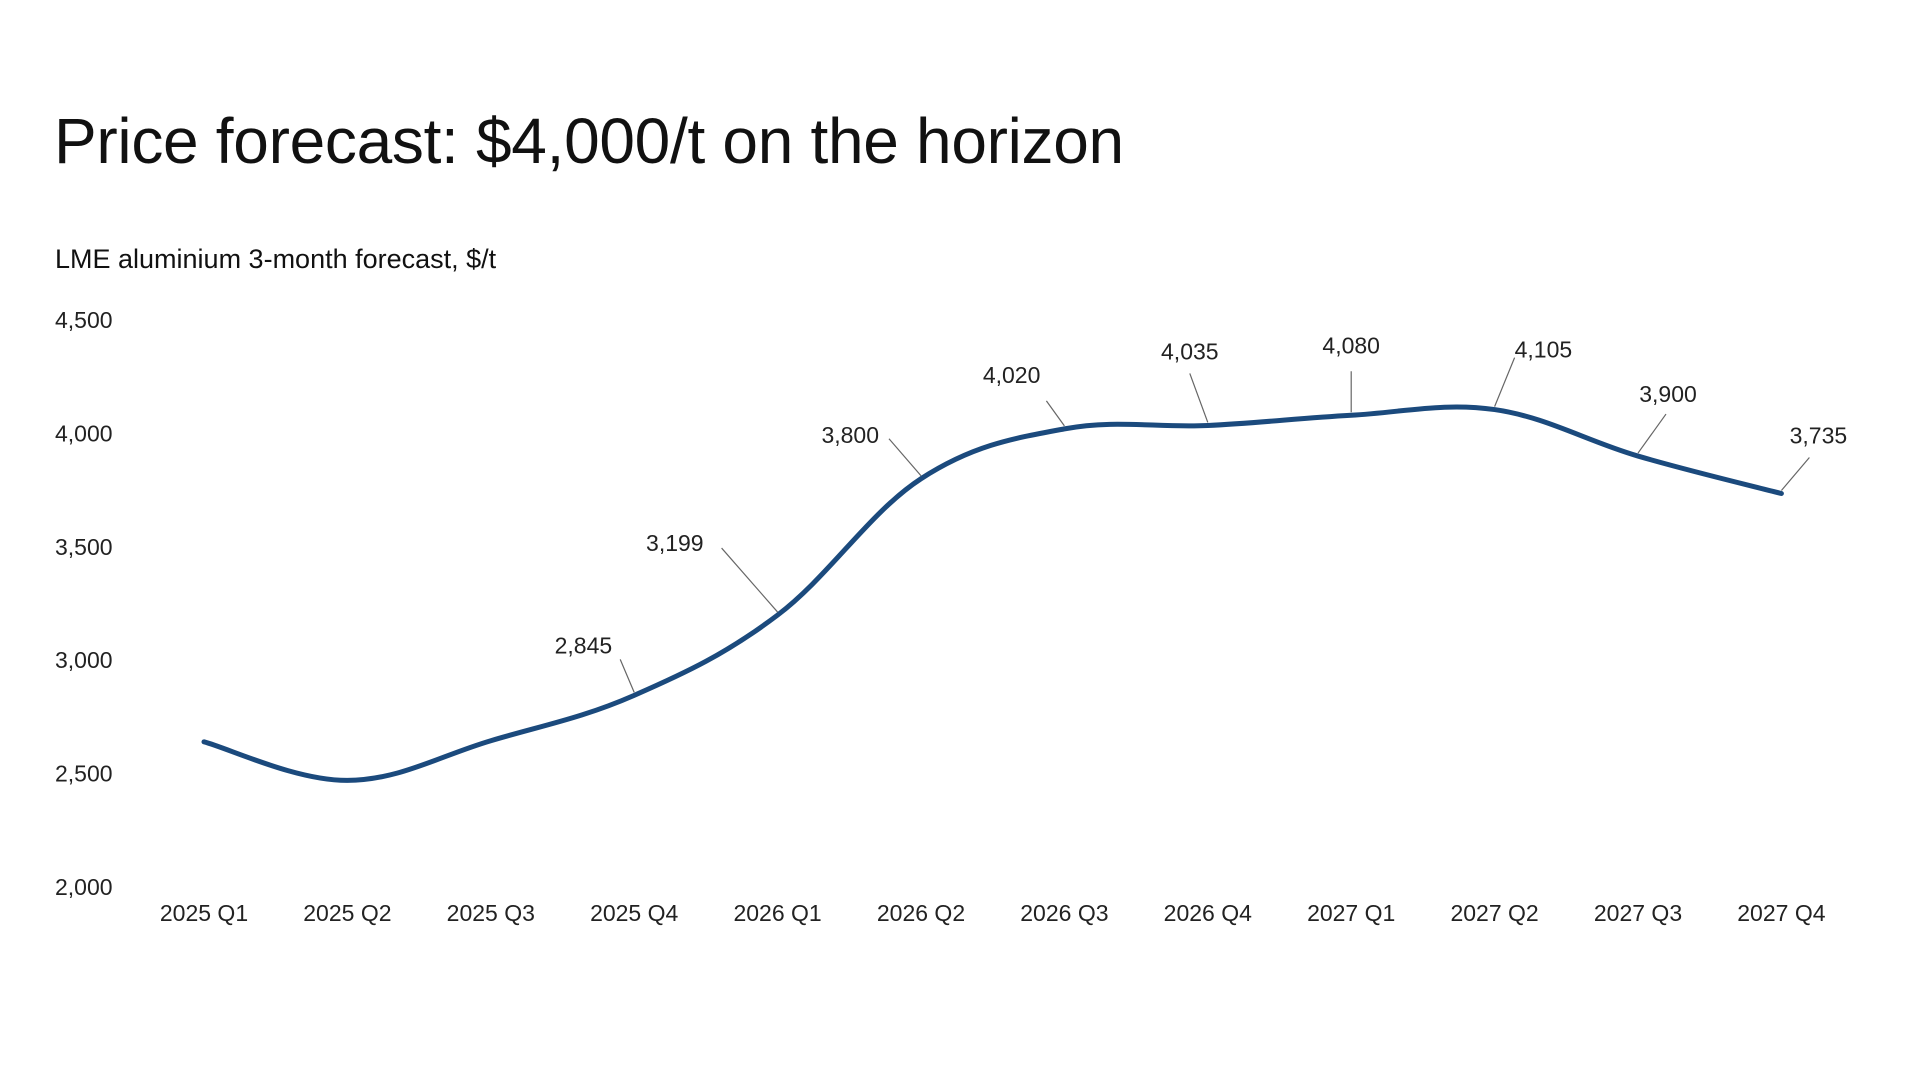 Image resolution: width=1920 pixels, height=1080 pixels. Describe the element at coordinates (1638, 913) in the screenshot. I see `x-tick-label: 2027 Q3` at that location.